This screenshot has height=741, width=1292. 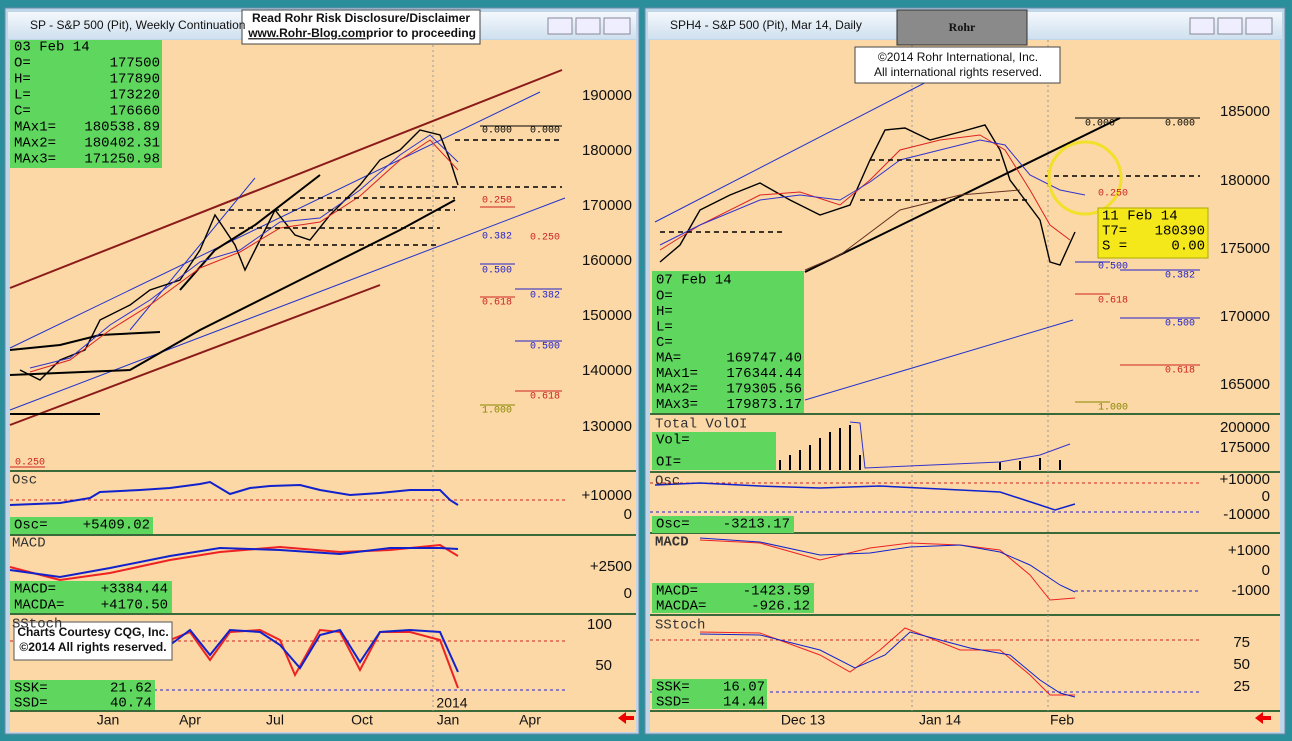 What do you see at coordinates (1180, 232) in the screenshot?
I see `cursor-value: 180390` at bounding box center [1180, 232].